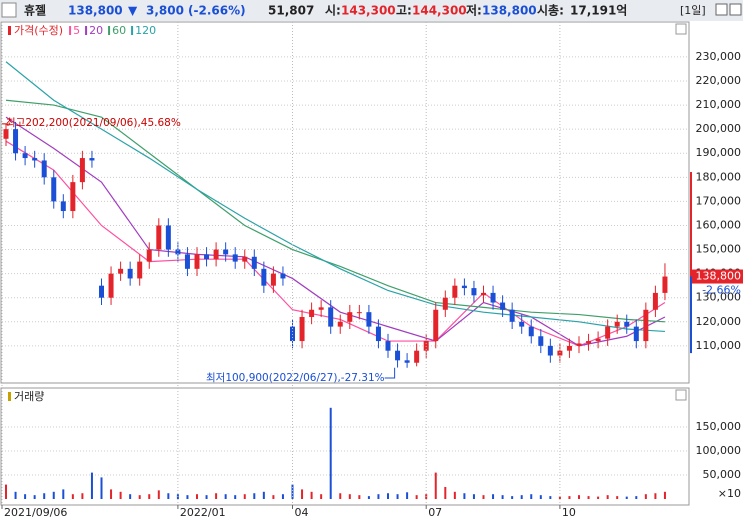 This screenshot has width=743, height=519. What do you see at coordinates (693, 10) in the screenshot?
I see `period: [1일]` at bounding box center [693, 10].